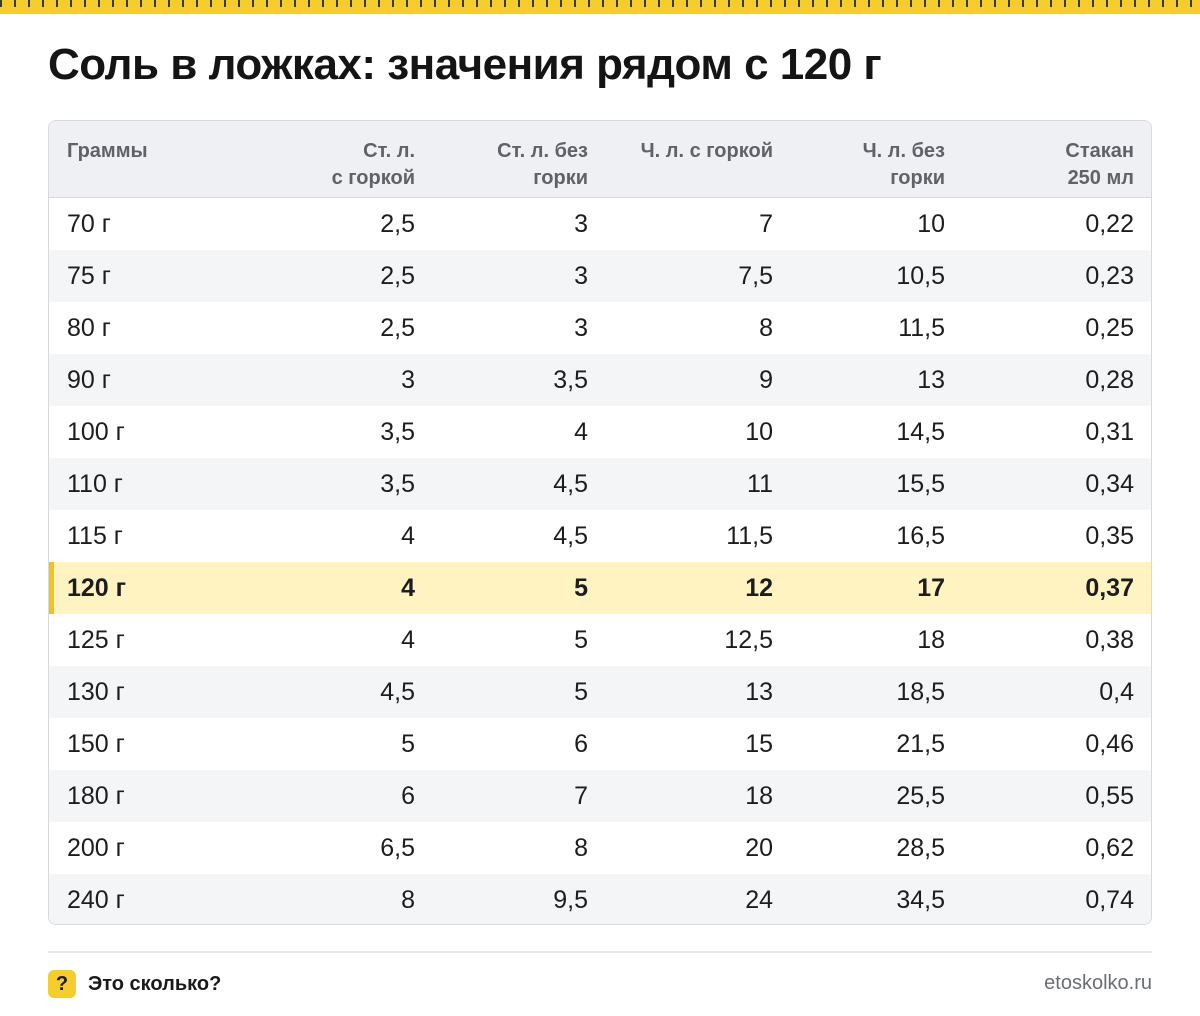 Image resolution: width=1200 pixels, height=1016 pixels. I want to click on table-cell: 0,46, so click(1109, 743).